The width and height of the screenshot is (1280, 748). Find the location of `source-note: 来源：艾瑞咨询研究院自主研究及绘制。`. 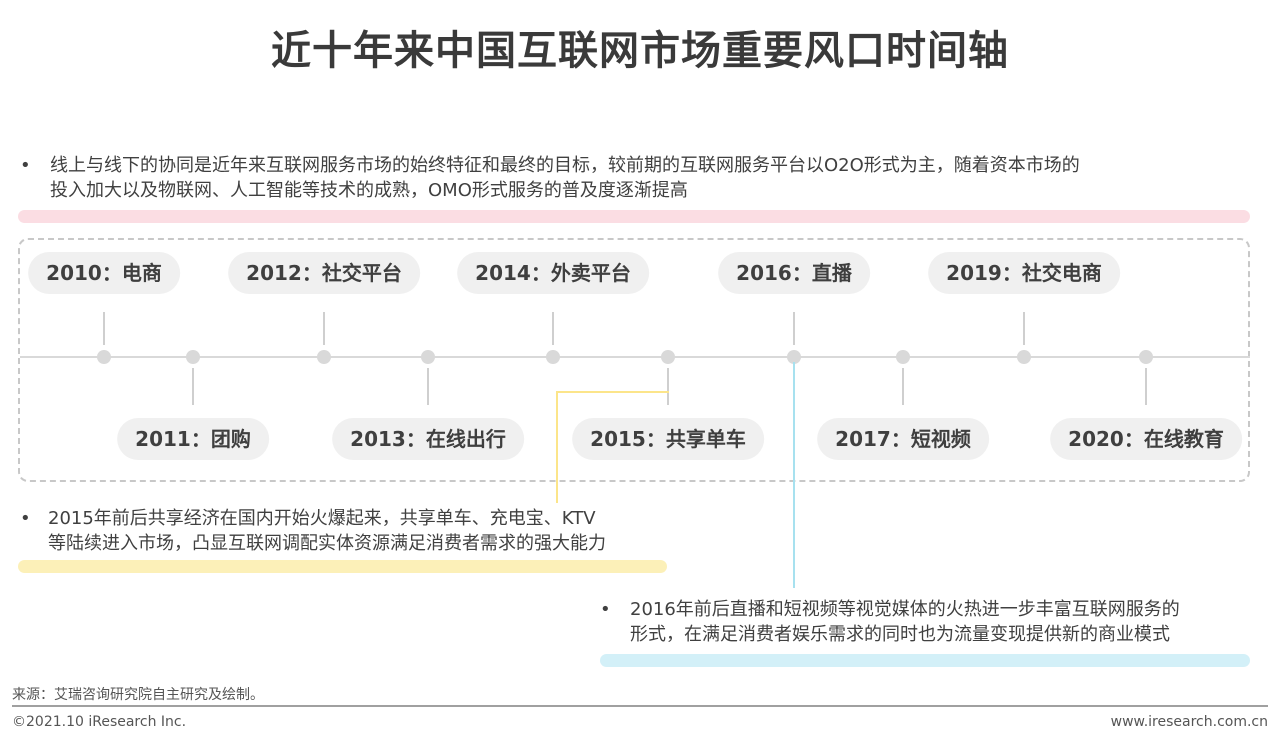

source-note: 来源：艾瑞咨询研究院自主研究及绘制。 is located at coordinates (138, 695).